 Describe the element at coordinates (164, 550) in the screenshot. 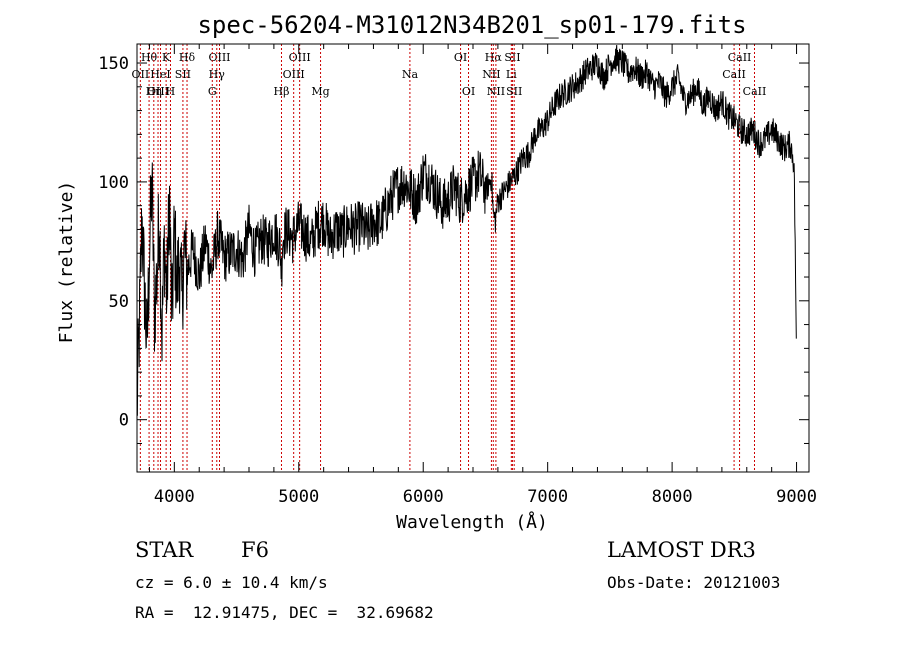

I see `object-class: STAR` at that location.